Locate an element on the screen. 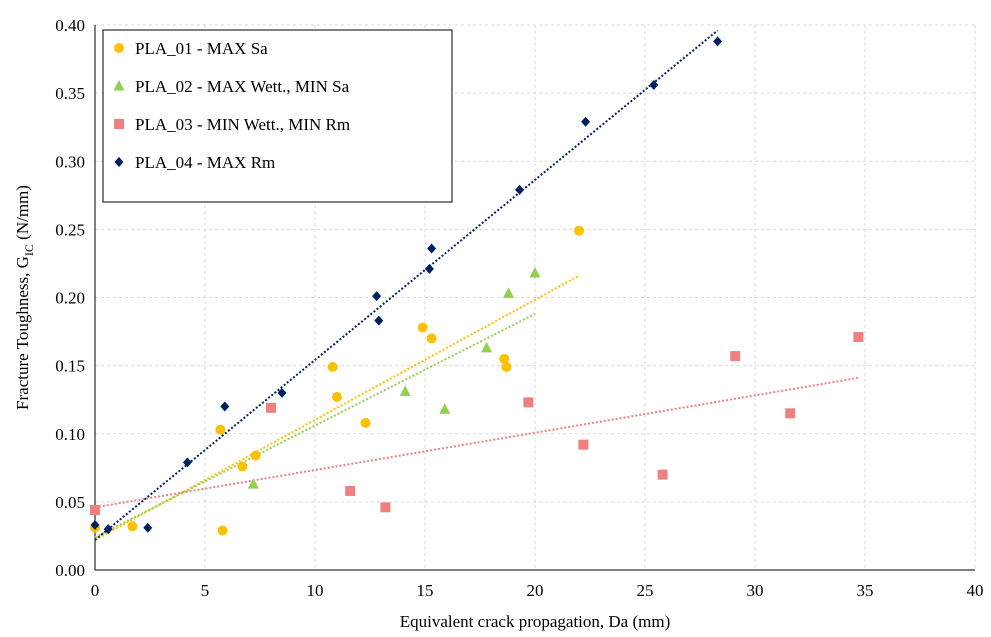  x-tick-label: 25 is located at coordinates (645, 590).